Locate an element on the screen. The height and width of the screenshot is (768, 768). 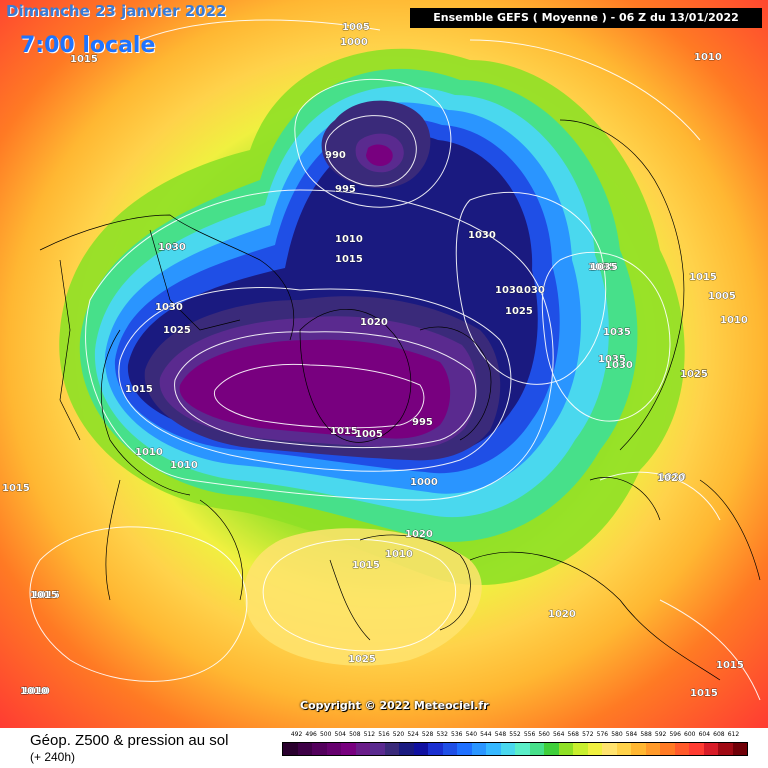
color-scale-tick: 580 is located at coordinates (617, 734).